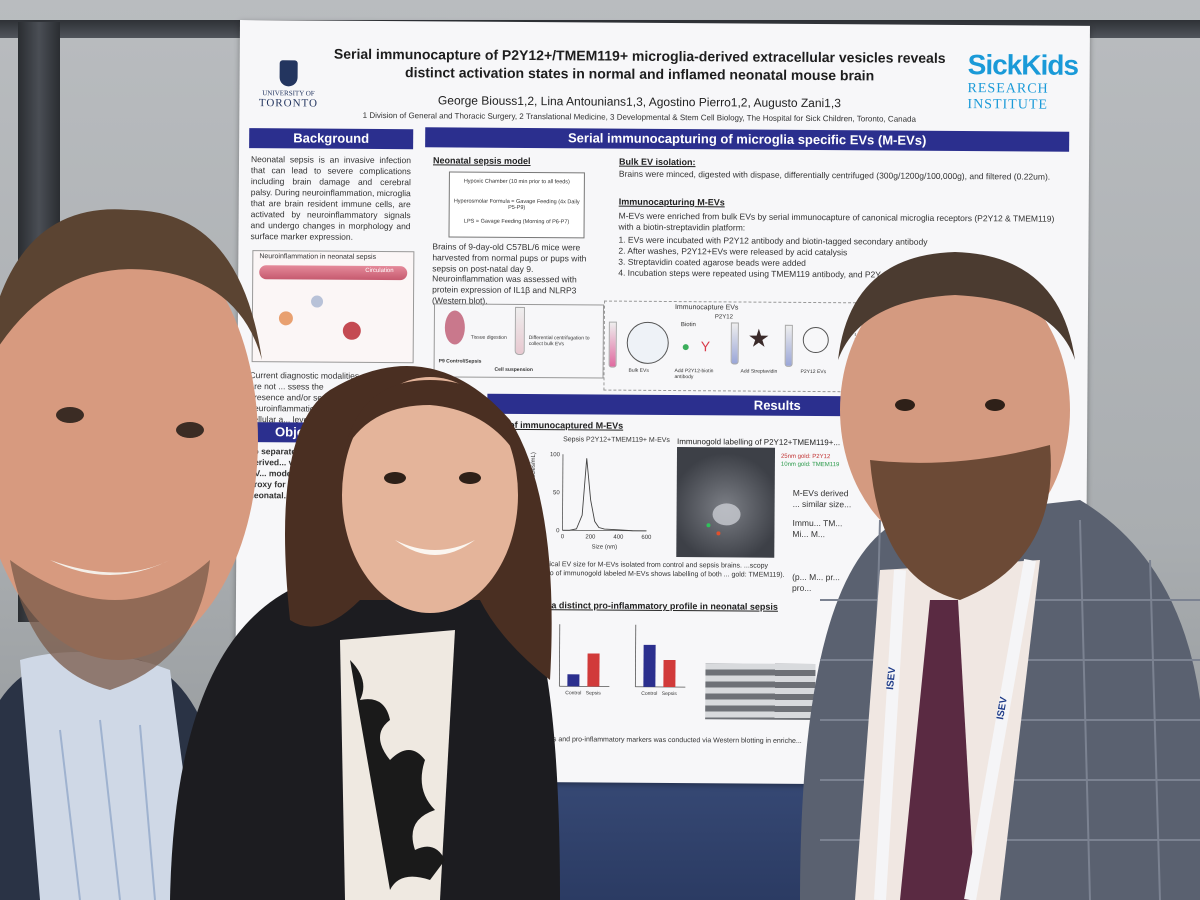 The width and height of the screenshot is (1200, 900). Describe the element at coordinates (190, 430) in the screenshot. I see `left-man-eye-right` at that location.